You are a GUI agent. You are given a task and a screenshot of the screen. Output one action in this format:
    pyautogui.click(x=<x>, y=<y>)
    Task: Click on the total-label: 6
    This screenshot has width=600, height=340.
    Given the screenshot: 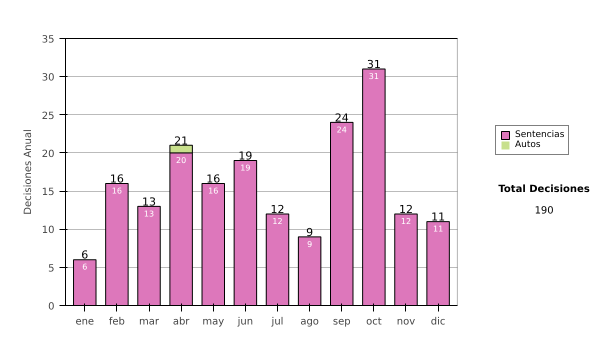 What is the action you would take?
    pyautogui.click(x=84, y=255)
    